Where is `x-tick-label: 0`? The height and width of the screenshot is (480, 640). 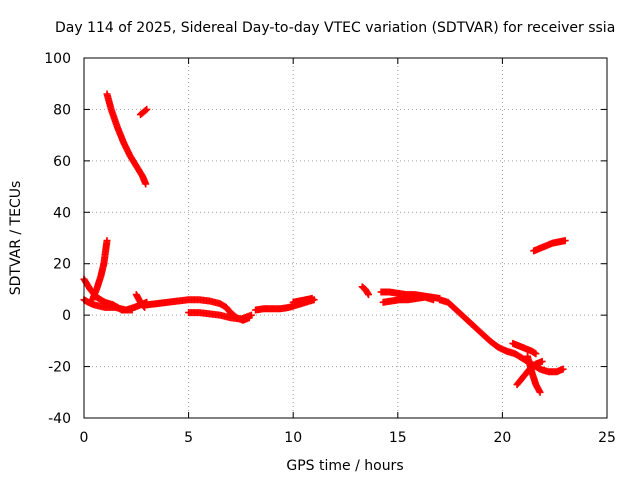
x-tick-label: 0 is located at coordinates (84, 438).